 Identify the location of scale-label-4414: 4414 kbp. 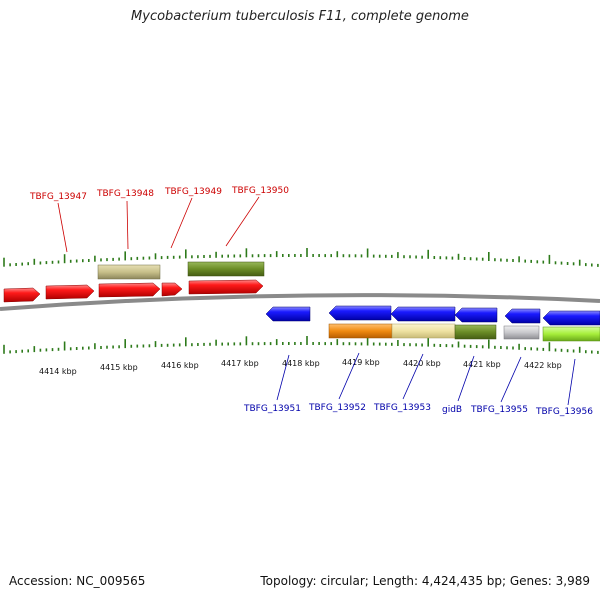
(58, 371).